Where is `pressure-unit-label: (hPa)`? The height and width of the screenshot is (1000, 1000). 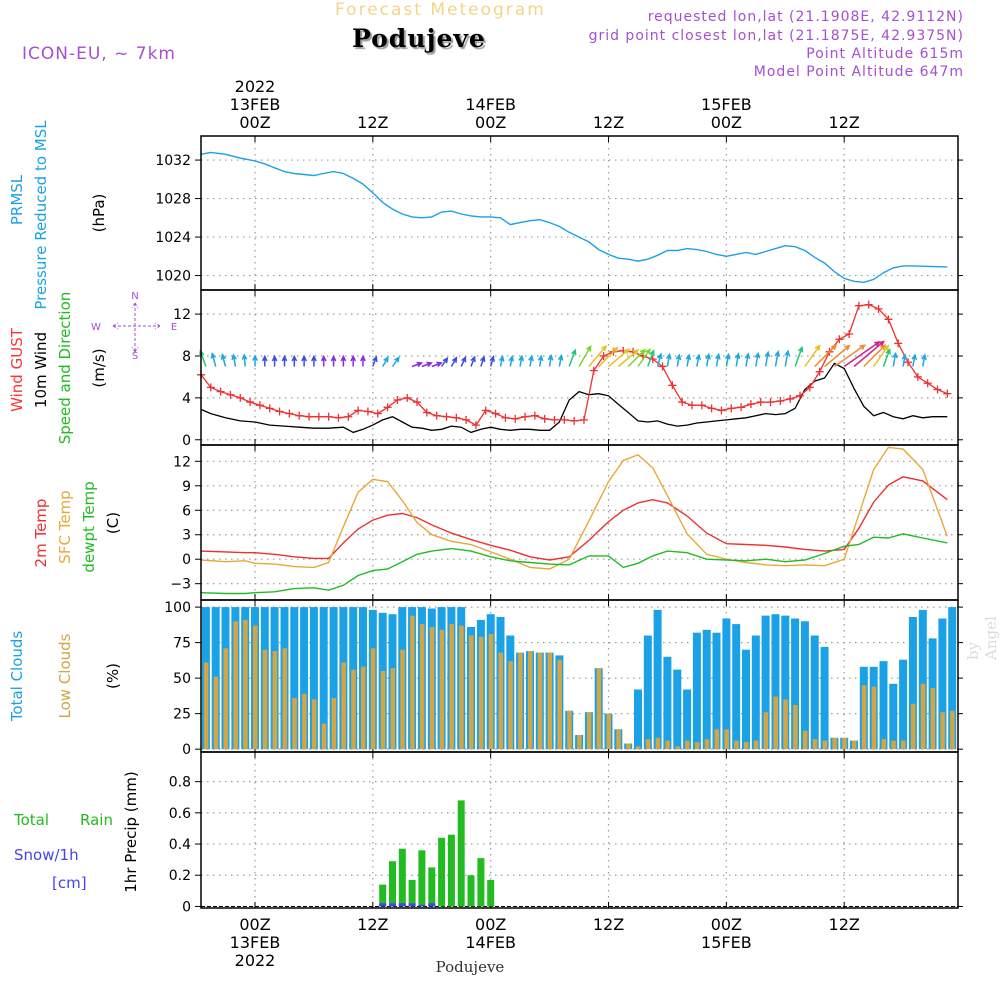 pressure-unit-label: (hPa) is located at coordinates (99, 213).